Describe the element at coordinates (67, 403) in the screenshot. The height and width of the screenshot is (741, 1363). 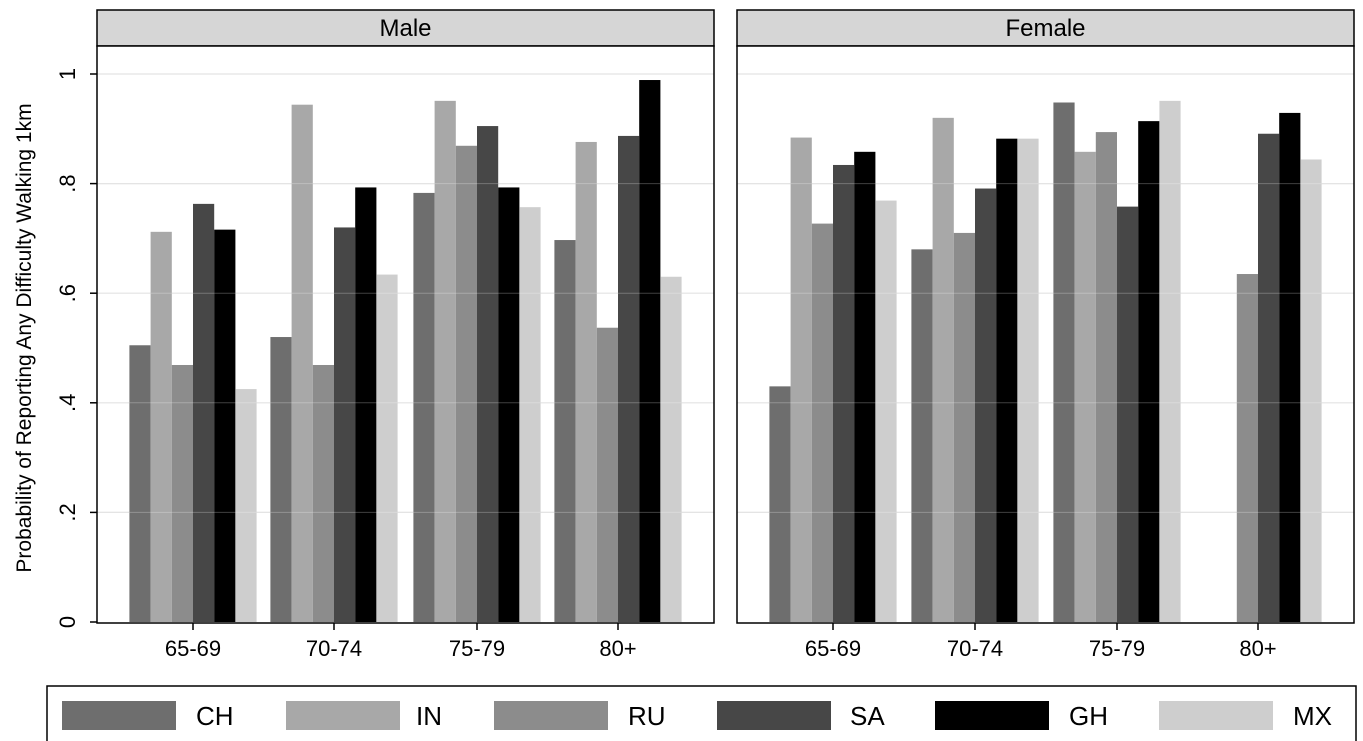
I see `y-tick-label: .4` at that location.